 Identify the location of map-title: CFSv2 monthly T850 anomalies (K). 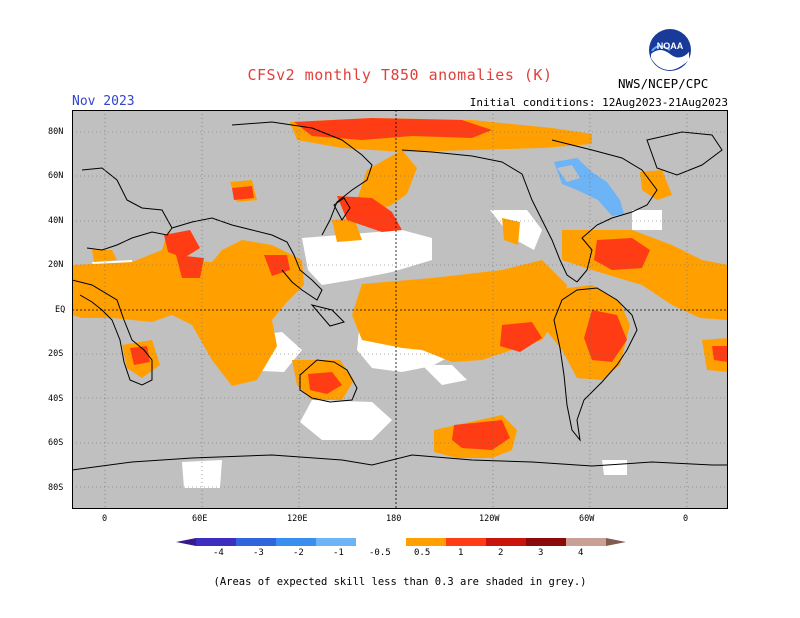
(400, 75).